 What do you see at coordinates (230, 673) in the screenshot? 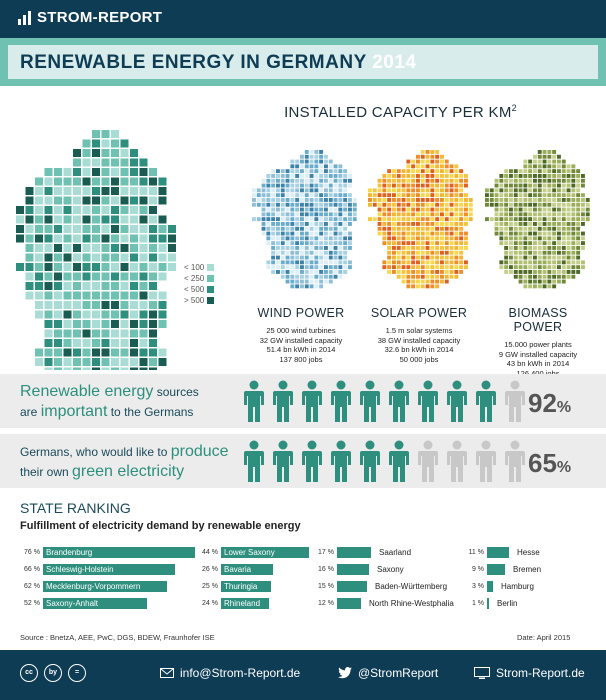
I see `email-link: info@Strom-Report.de` at bounding box center [230, 673].